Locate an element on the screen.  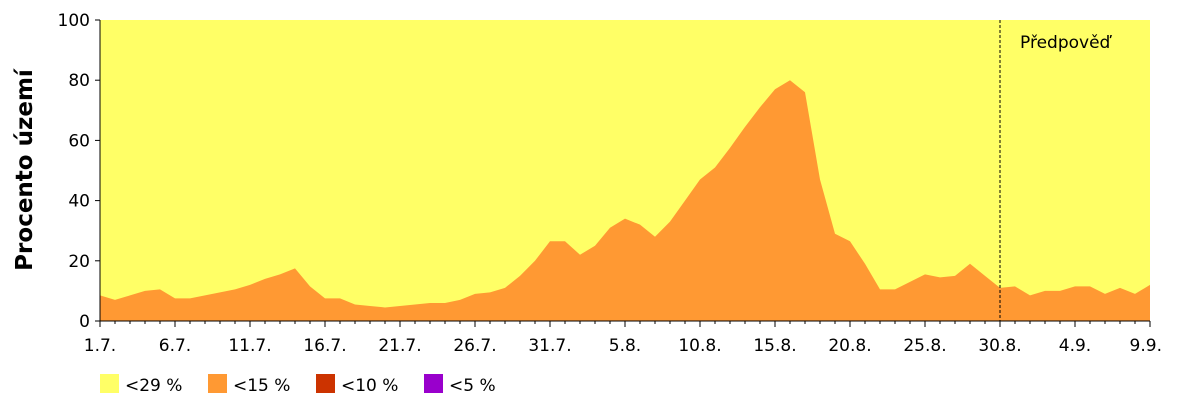
x-tick-label: 21.7. is located at coordinates (399, 346).